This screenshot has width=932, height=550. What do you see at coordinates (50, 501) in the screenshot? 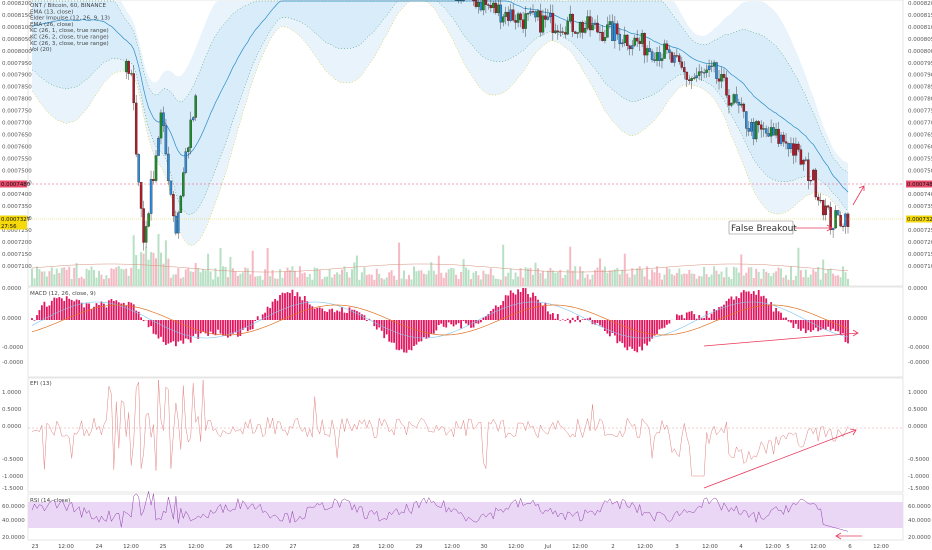
I see `rsi-title: RSI (14, close)` at bounding box center [50, 501].